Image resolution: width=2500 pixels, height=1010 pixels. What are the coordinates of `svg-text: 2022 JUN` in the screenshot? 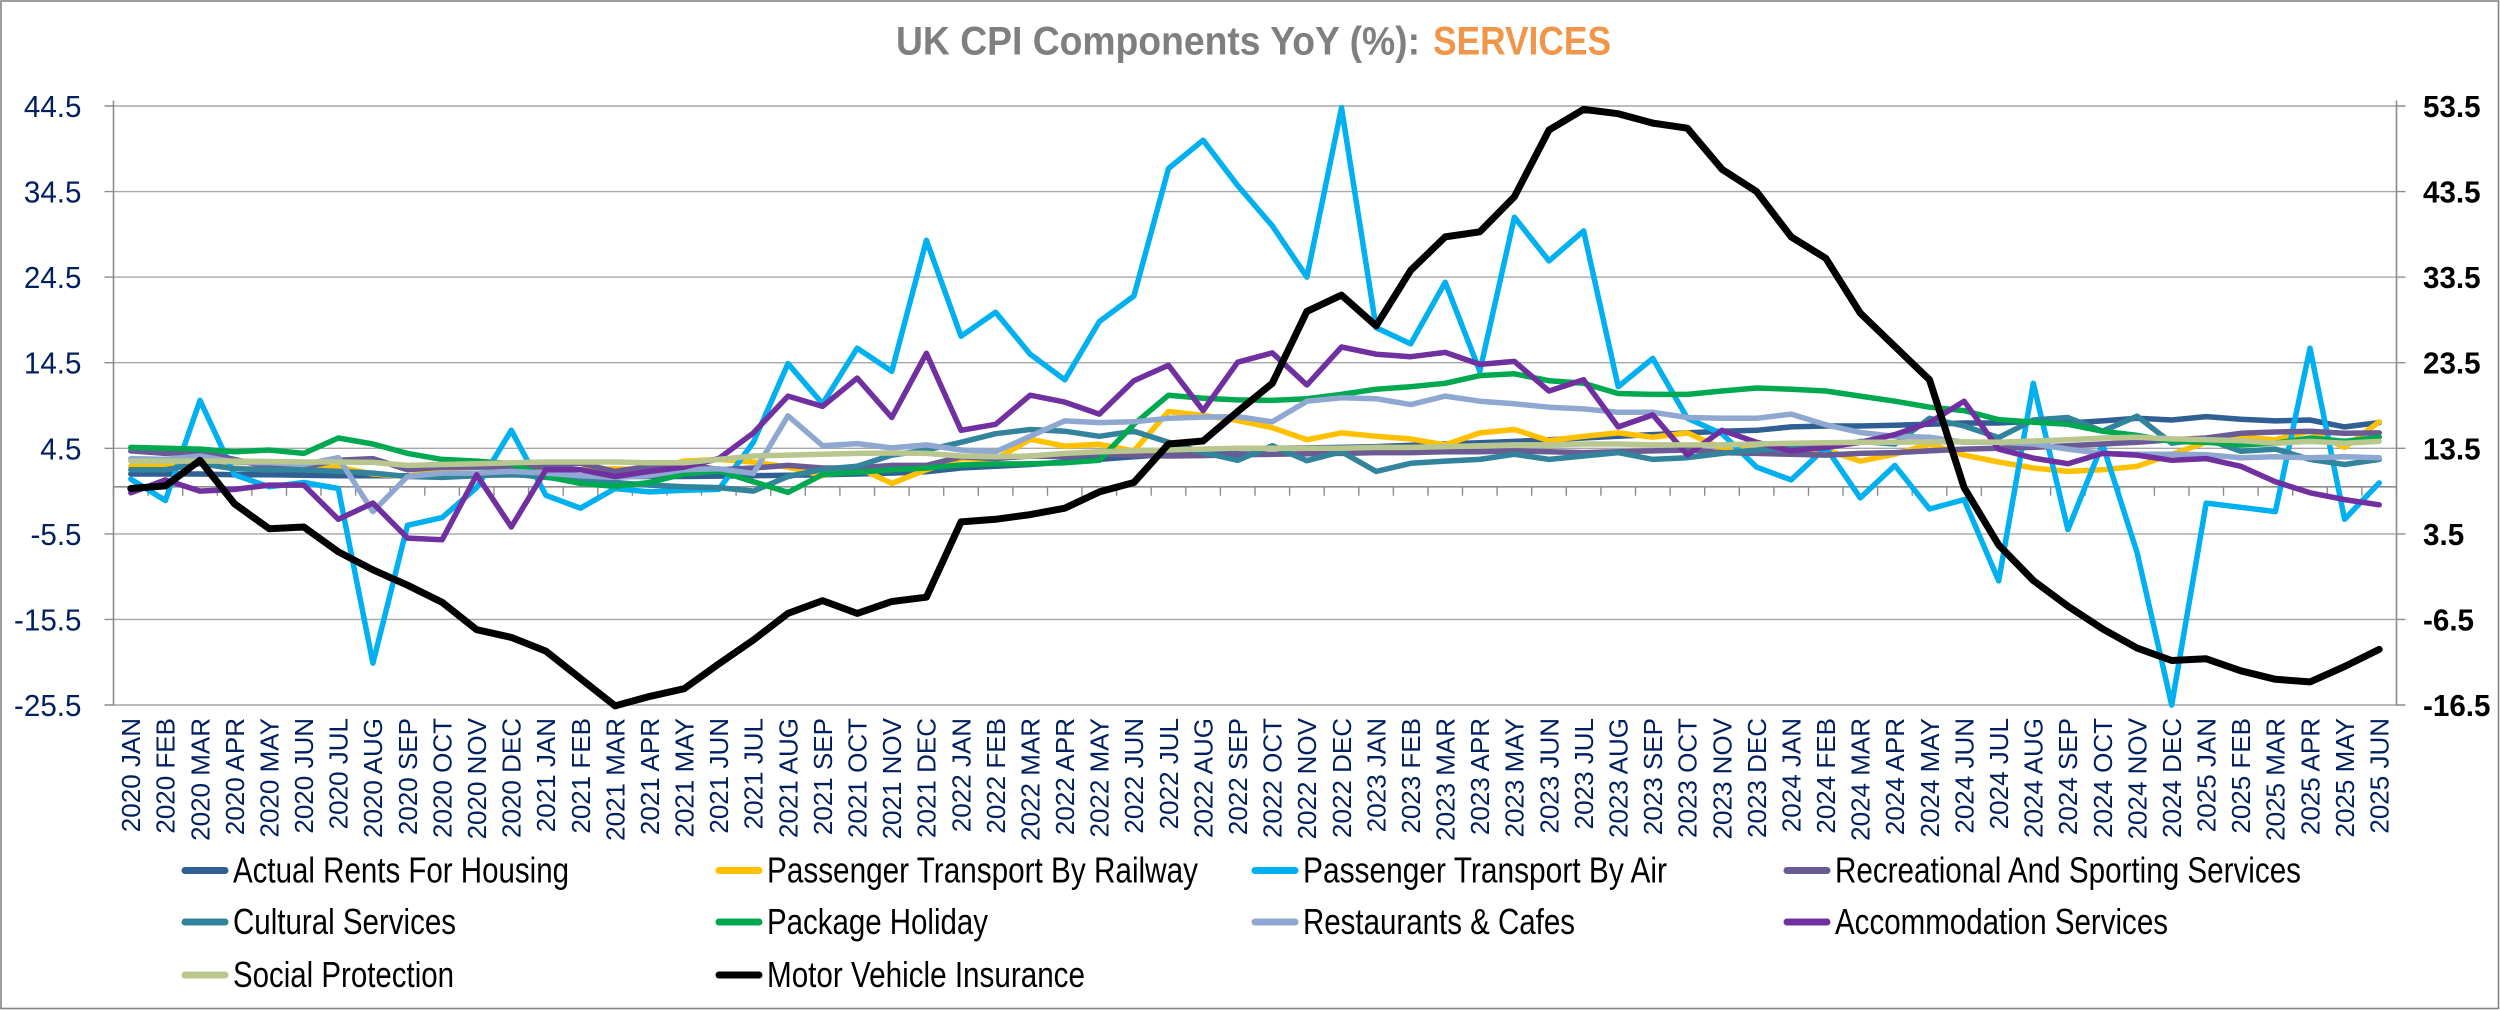 It's located at (1134, 776).